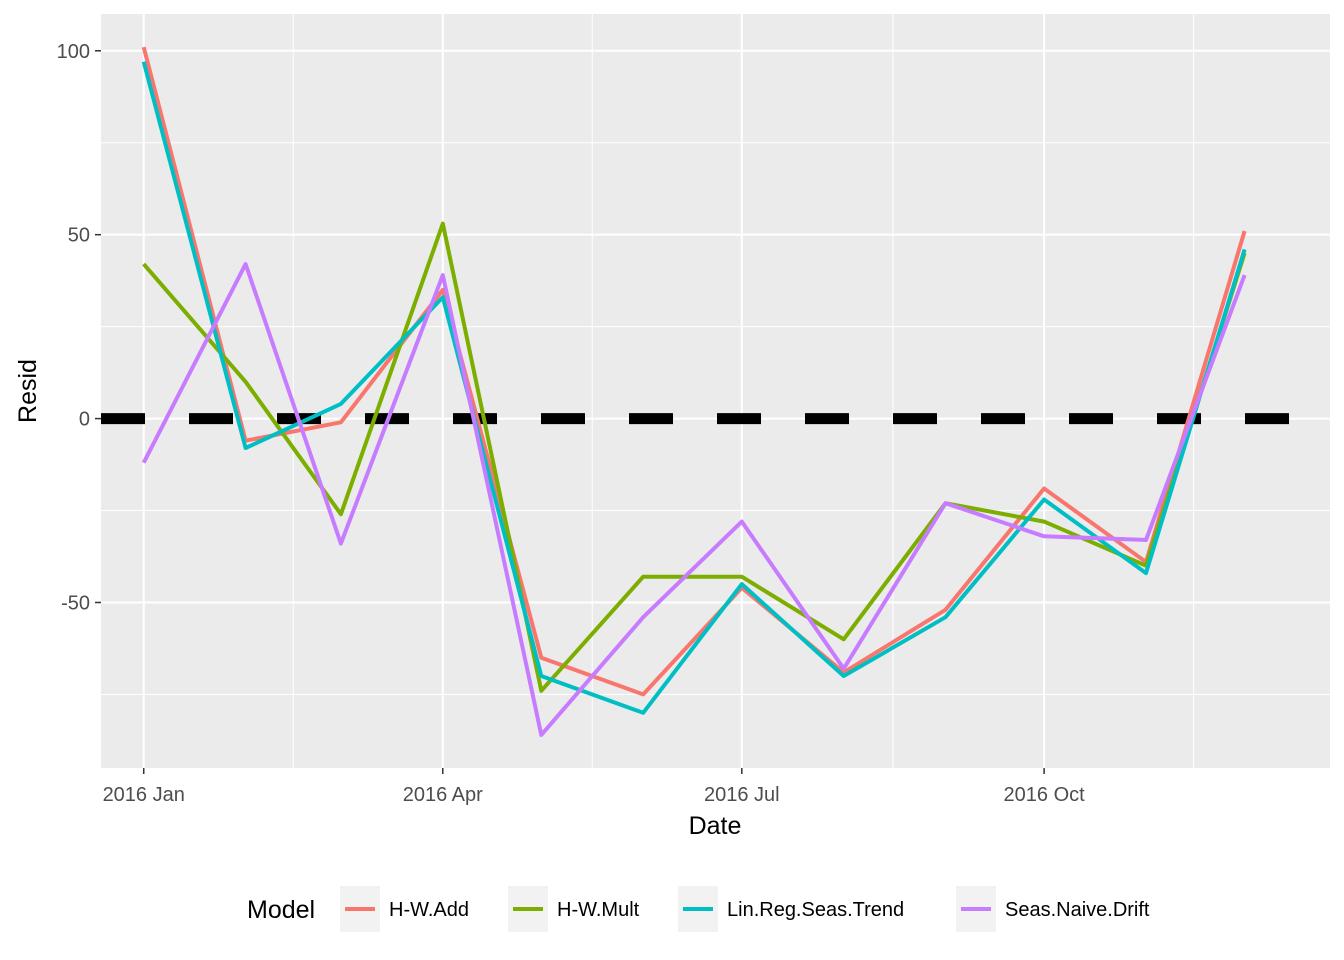  I want to click on y-axis: 100 50 0 -50, so click(79, 327).